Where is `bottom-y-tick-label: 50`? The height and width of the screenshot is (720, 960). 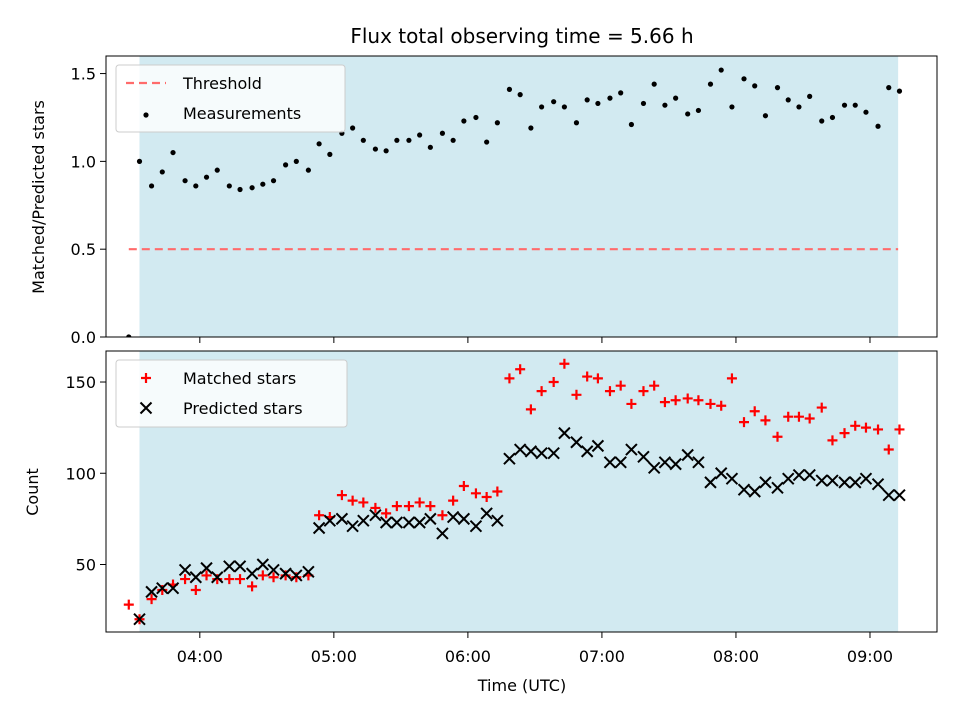
bottom-y-tick-label: 50 is located at coordinates (86, 564).